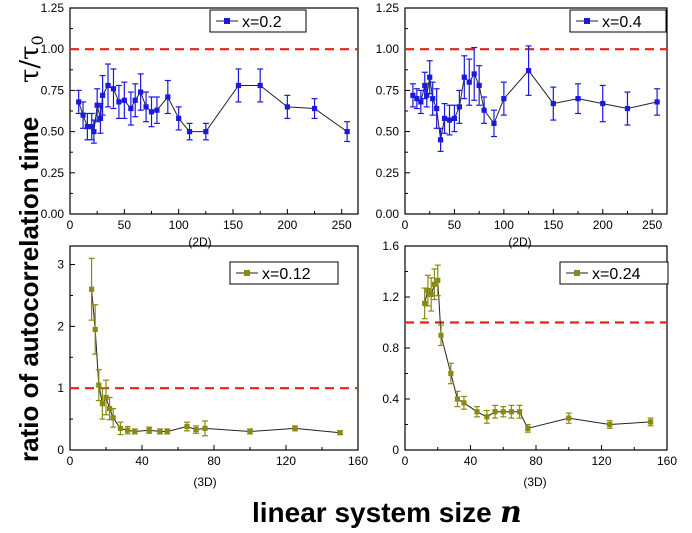  Describe the element at coordinates (504, 225) in the screenshot. I see `x-tick-label: 100` at that location.